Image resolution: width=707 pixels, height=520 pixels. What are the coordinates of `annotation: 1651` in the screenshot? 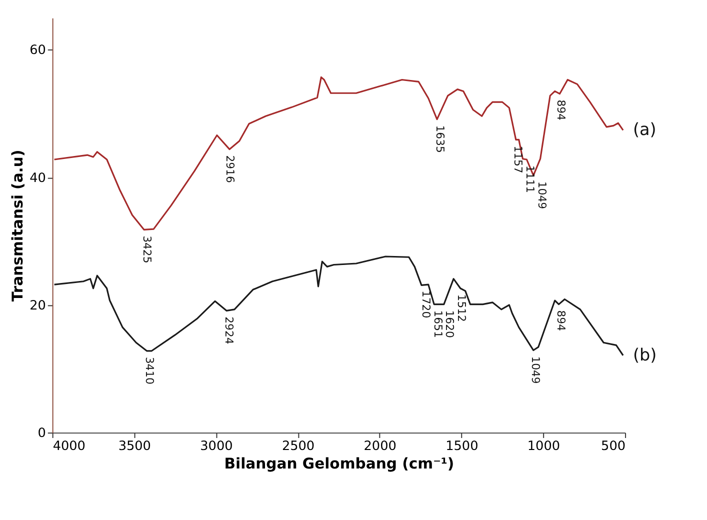 It's located at (437, 324).